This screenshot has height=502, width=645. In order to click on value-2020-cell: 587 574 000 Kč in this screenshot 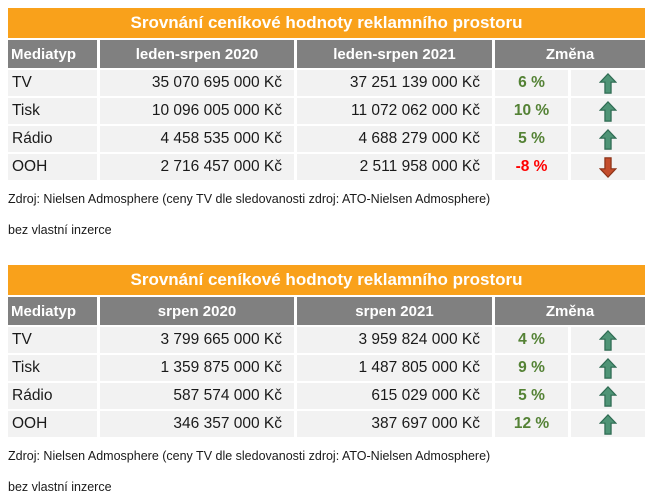, I will do `click(197, 396)`.